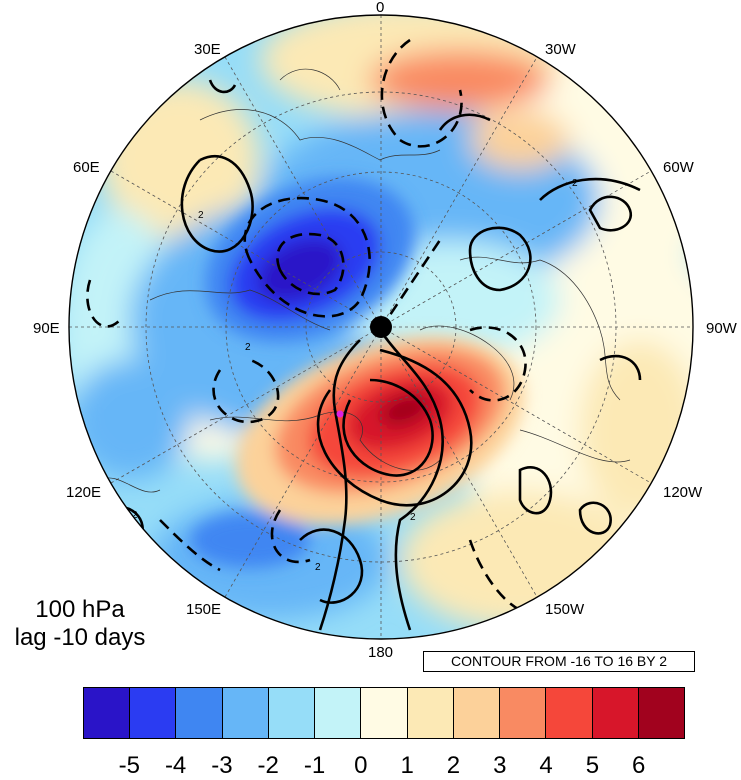 Image resolution: width=741 pixels, height=780 pixels. What do you see at coordinates (129, 765) in the screenshot?
I see `colorbar-tick-label: -5` at bounding box center [129, 765].